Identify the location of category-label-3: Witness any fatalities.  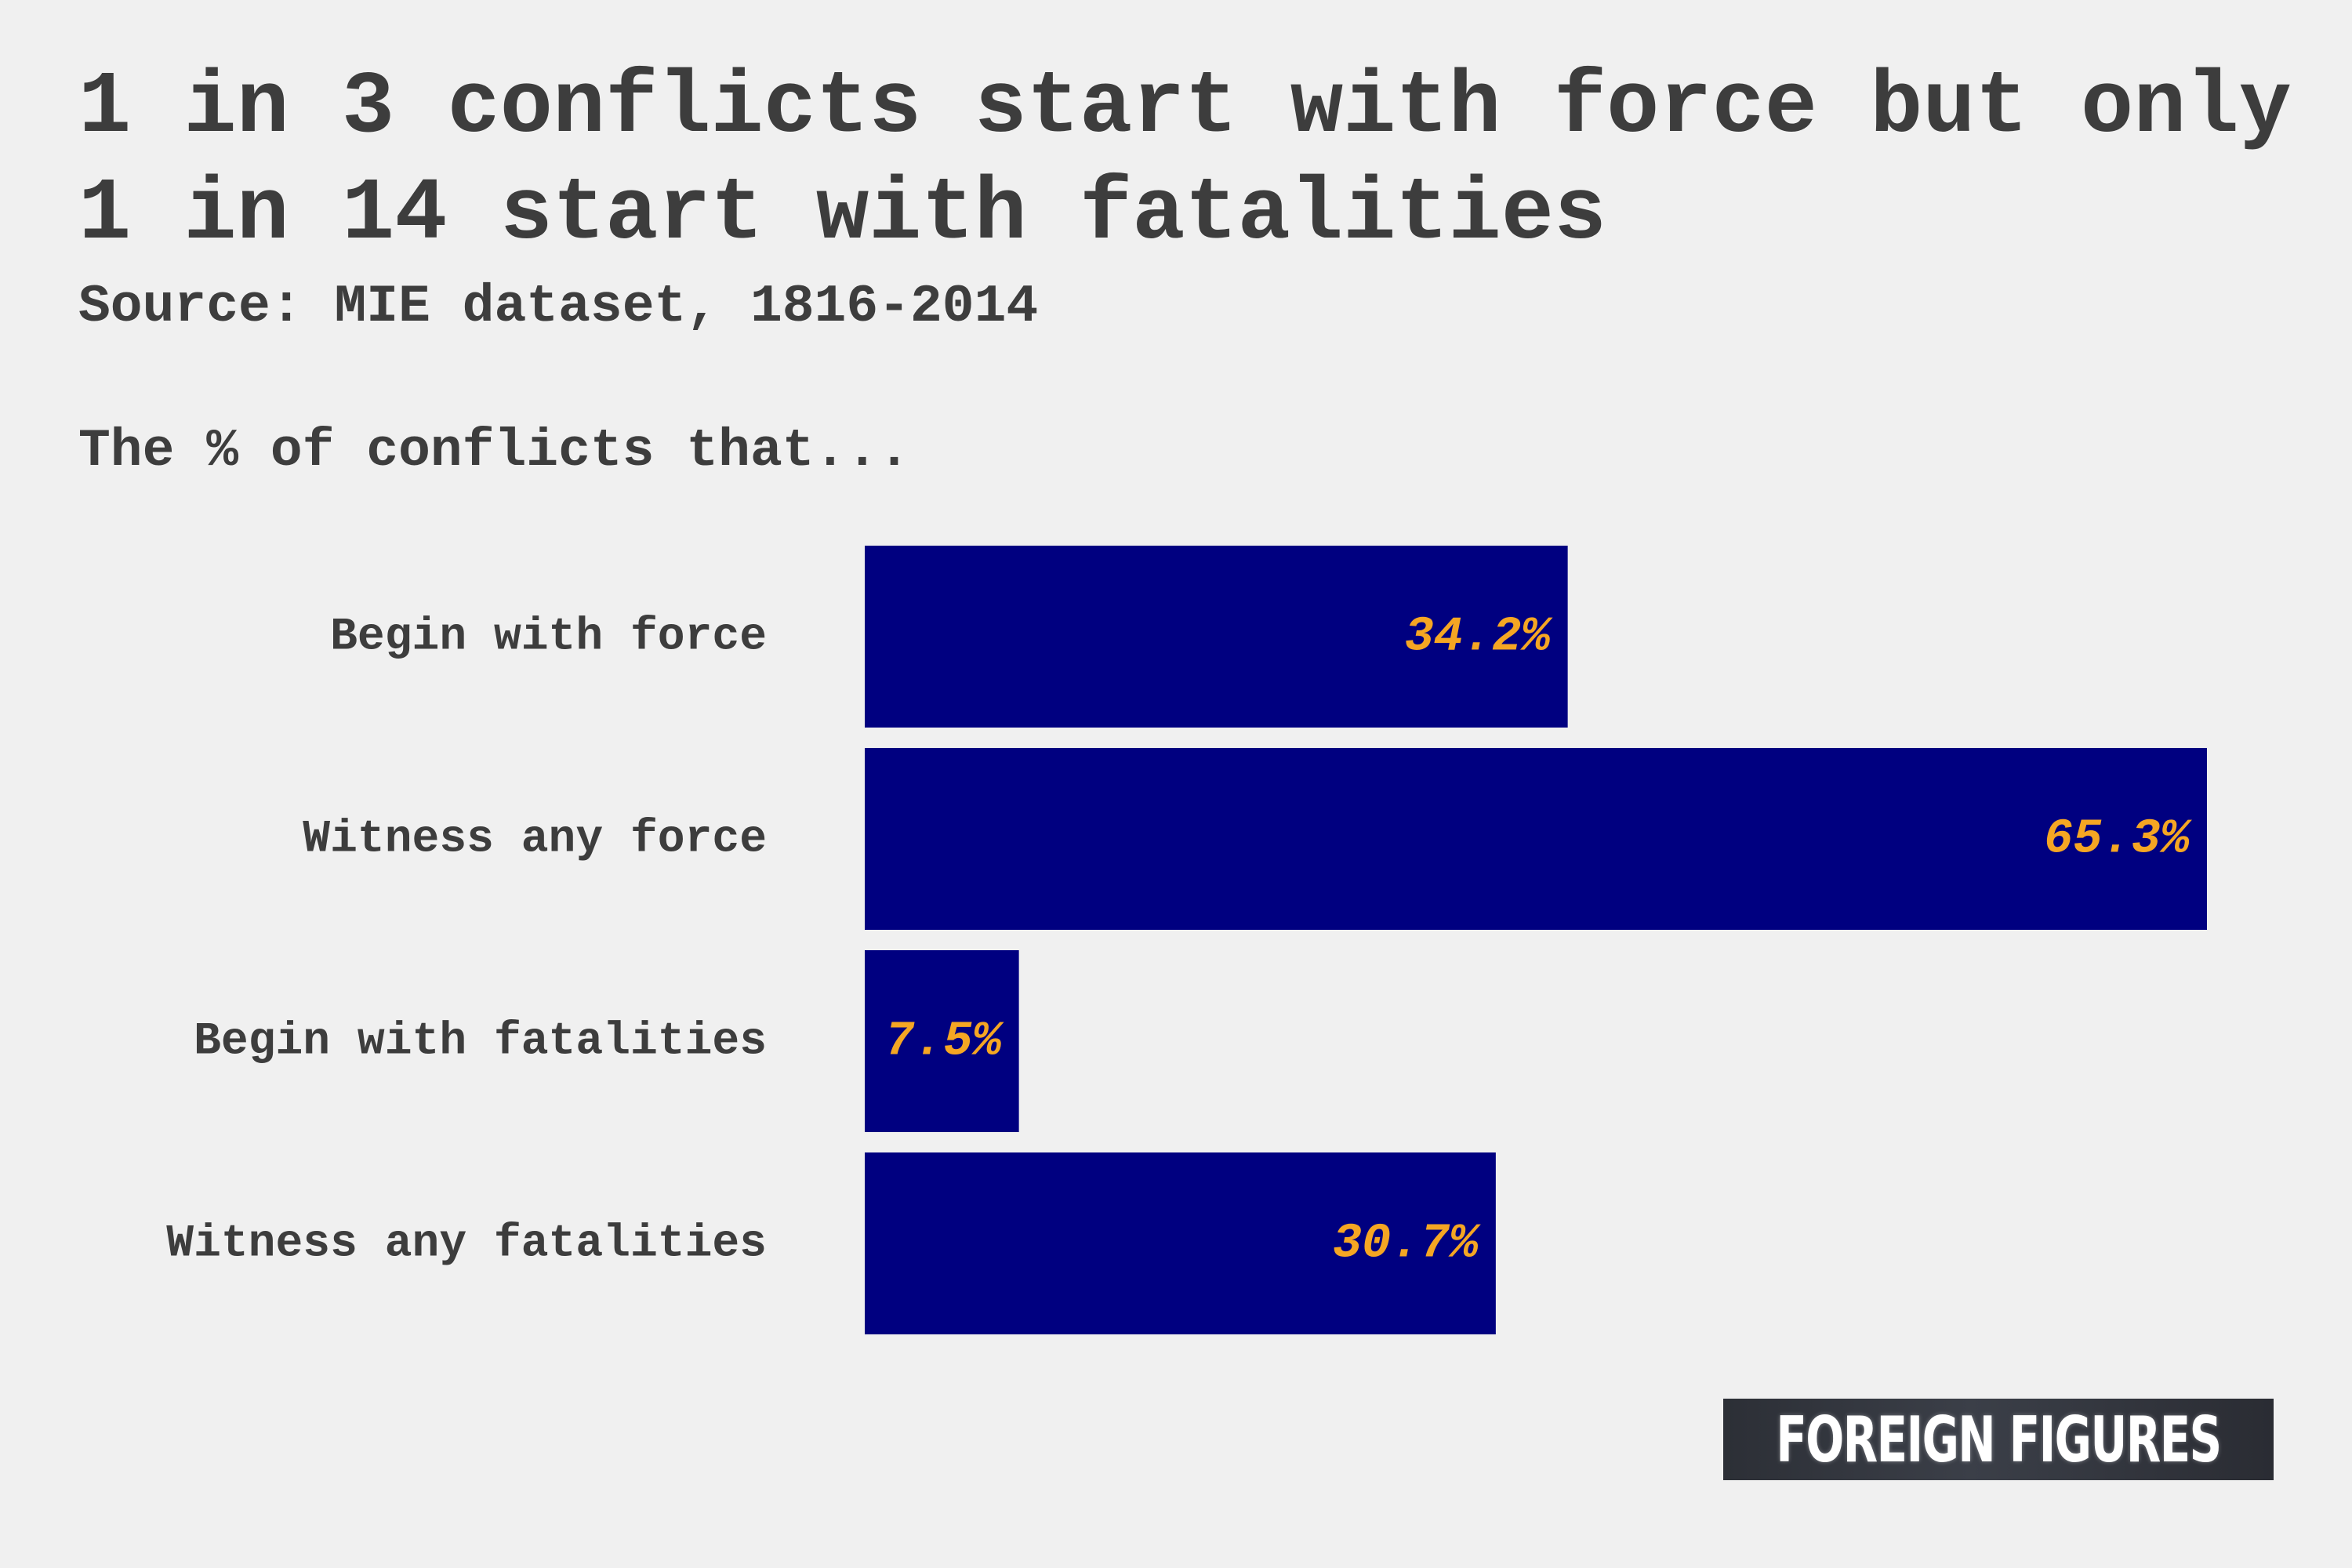
(466, 1243).